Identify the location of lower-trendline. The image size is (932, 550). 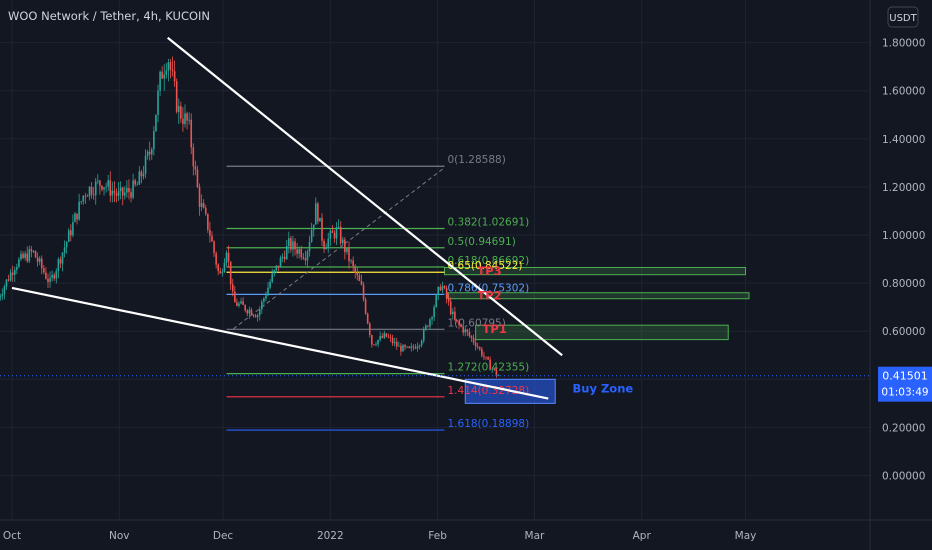
(280, 343).